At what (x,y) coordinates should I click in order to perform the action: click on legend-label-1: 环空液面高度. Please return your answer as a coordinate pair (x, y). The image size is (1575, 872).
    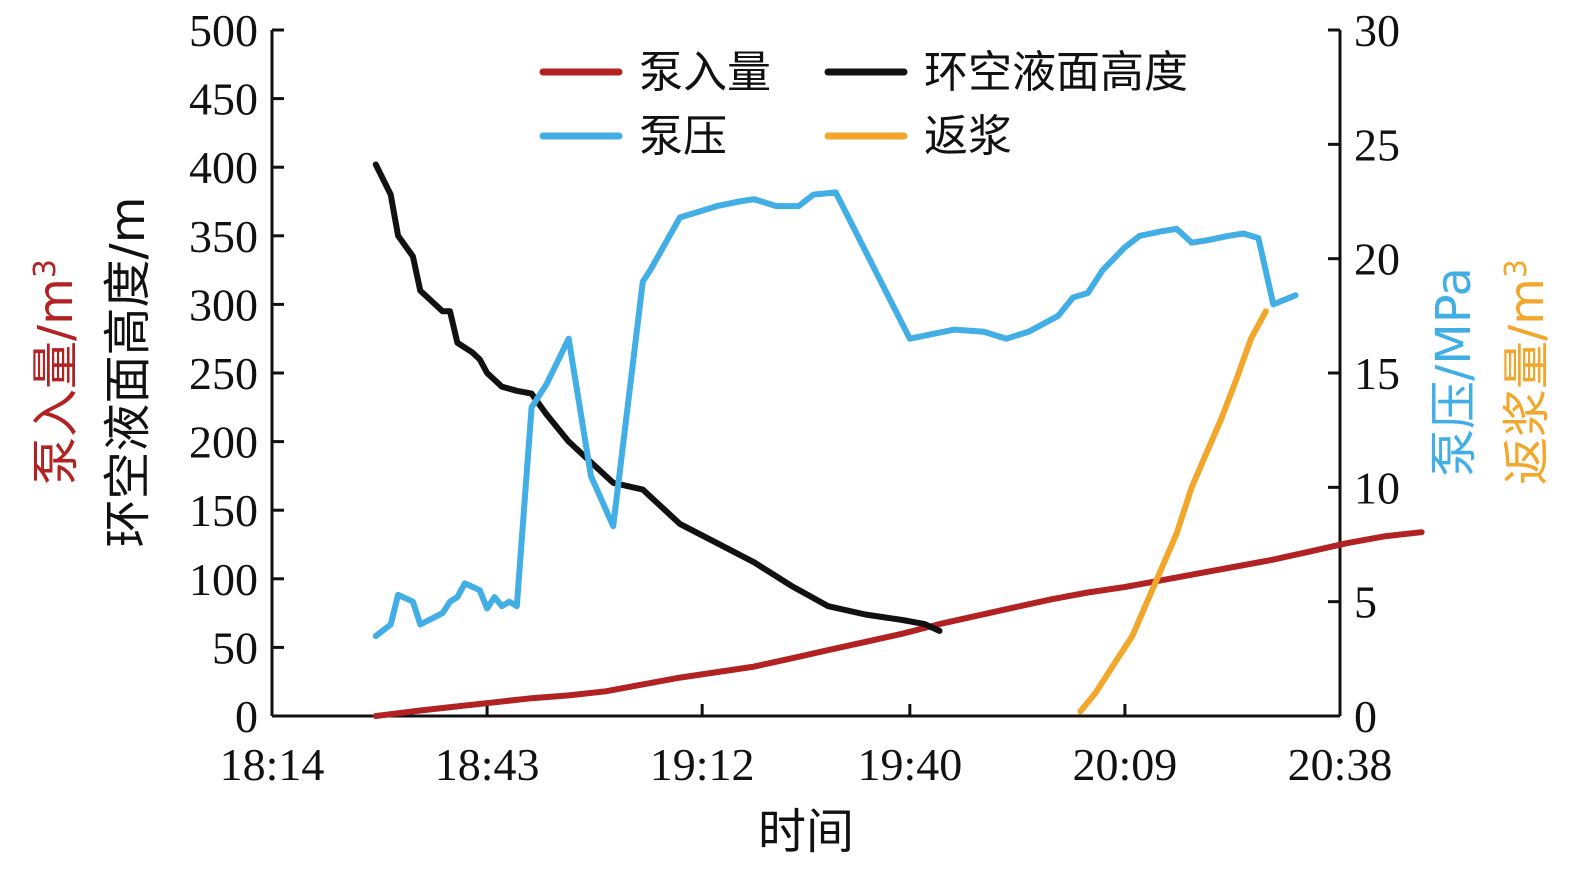
    Looking at the image, I should click on (1056, 72).